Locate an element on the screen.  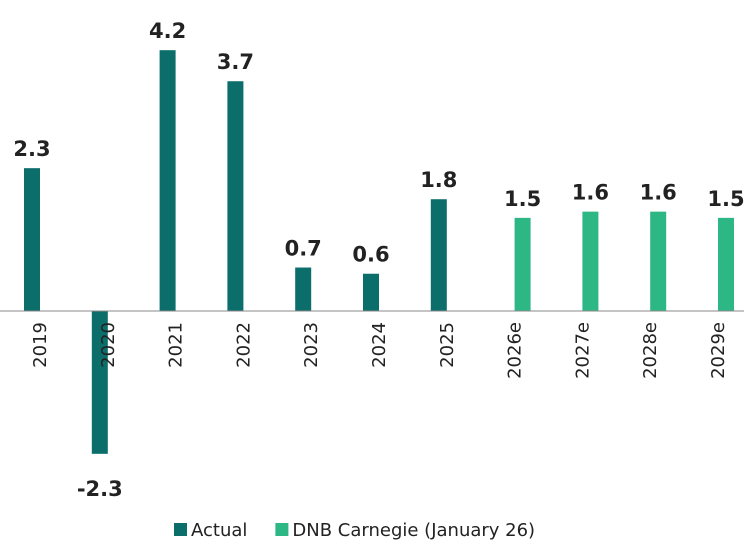
x-tick-label: 2028e is located at coordinates (650, 350).